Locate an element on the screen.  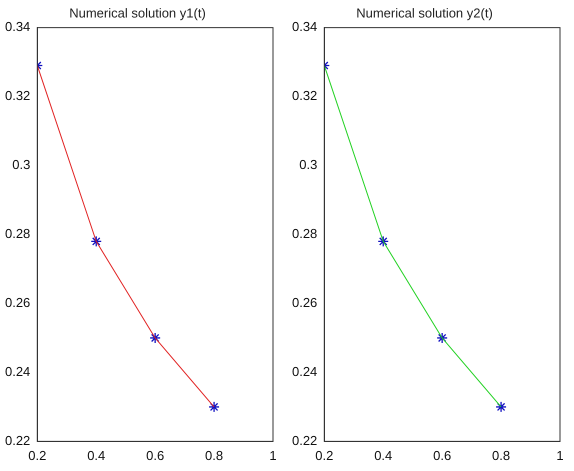
chart-title: Numerical solution y1(t) is located at coordinates (137, 12).